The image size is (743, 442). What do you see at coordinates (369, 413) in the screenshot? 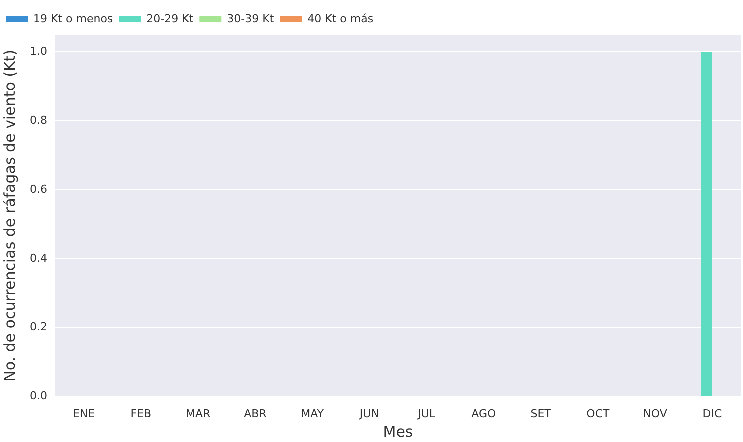
I see `x-tick-label: JUN` at bounding box center [369, 413].